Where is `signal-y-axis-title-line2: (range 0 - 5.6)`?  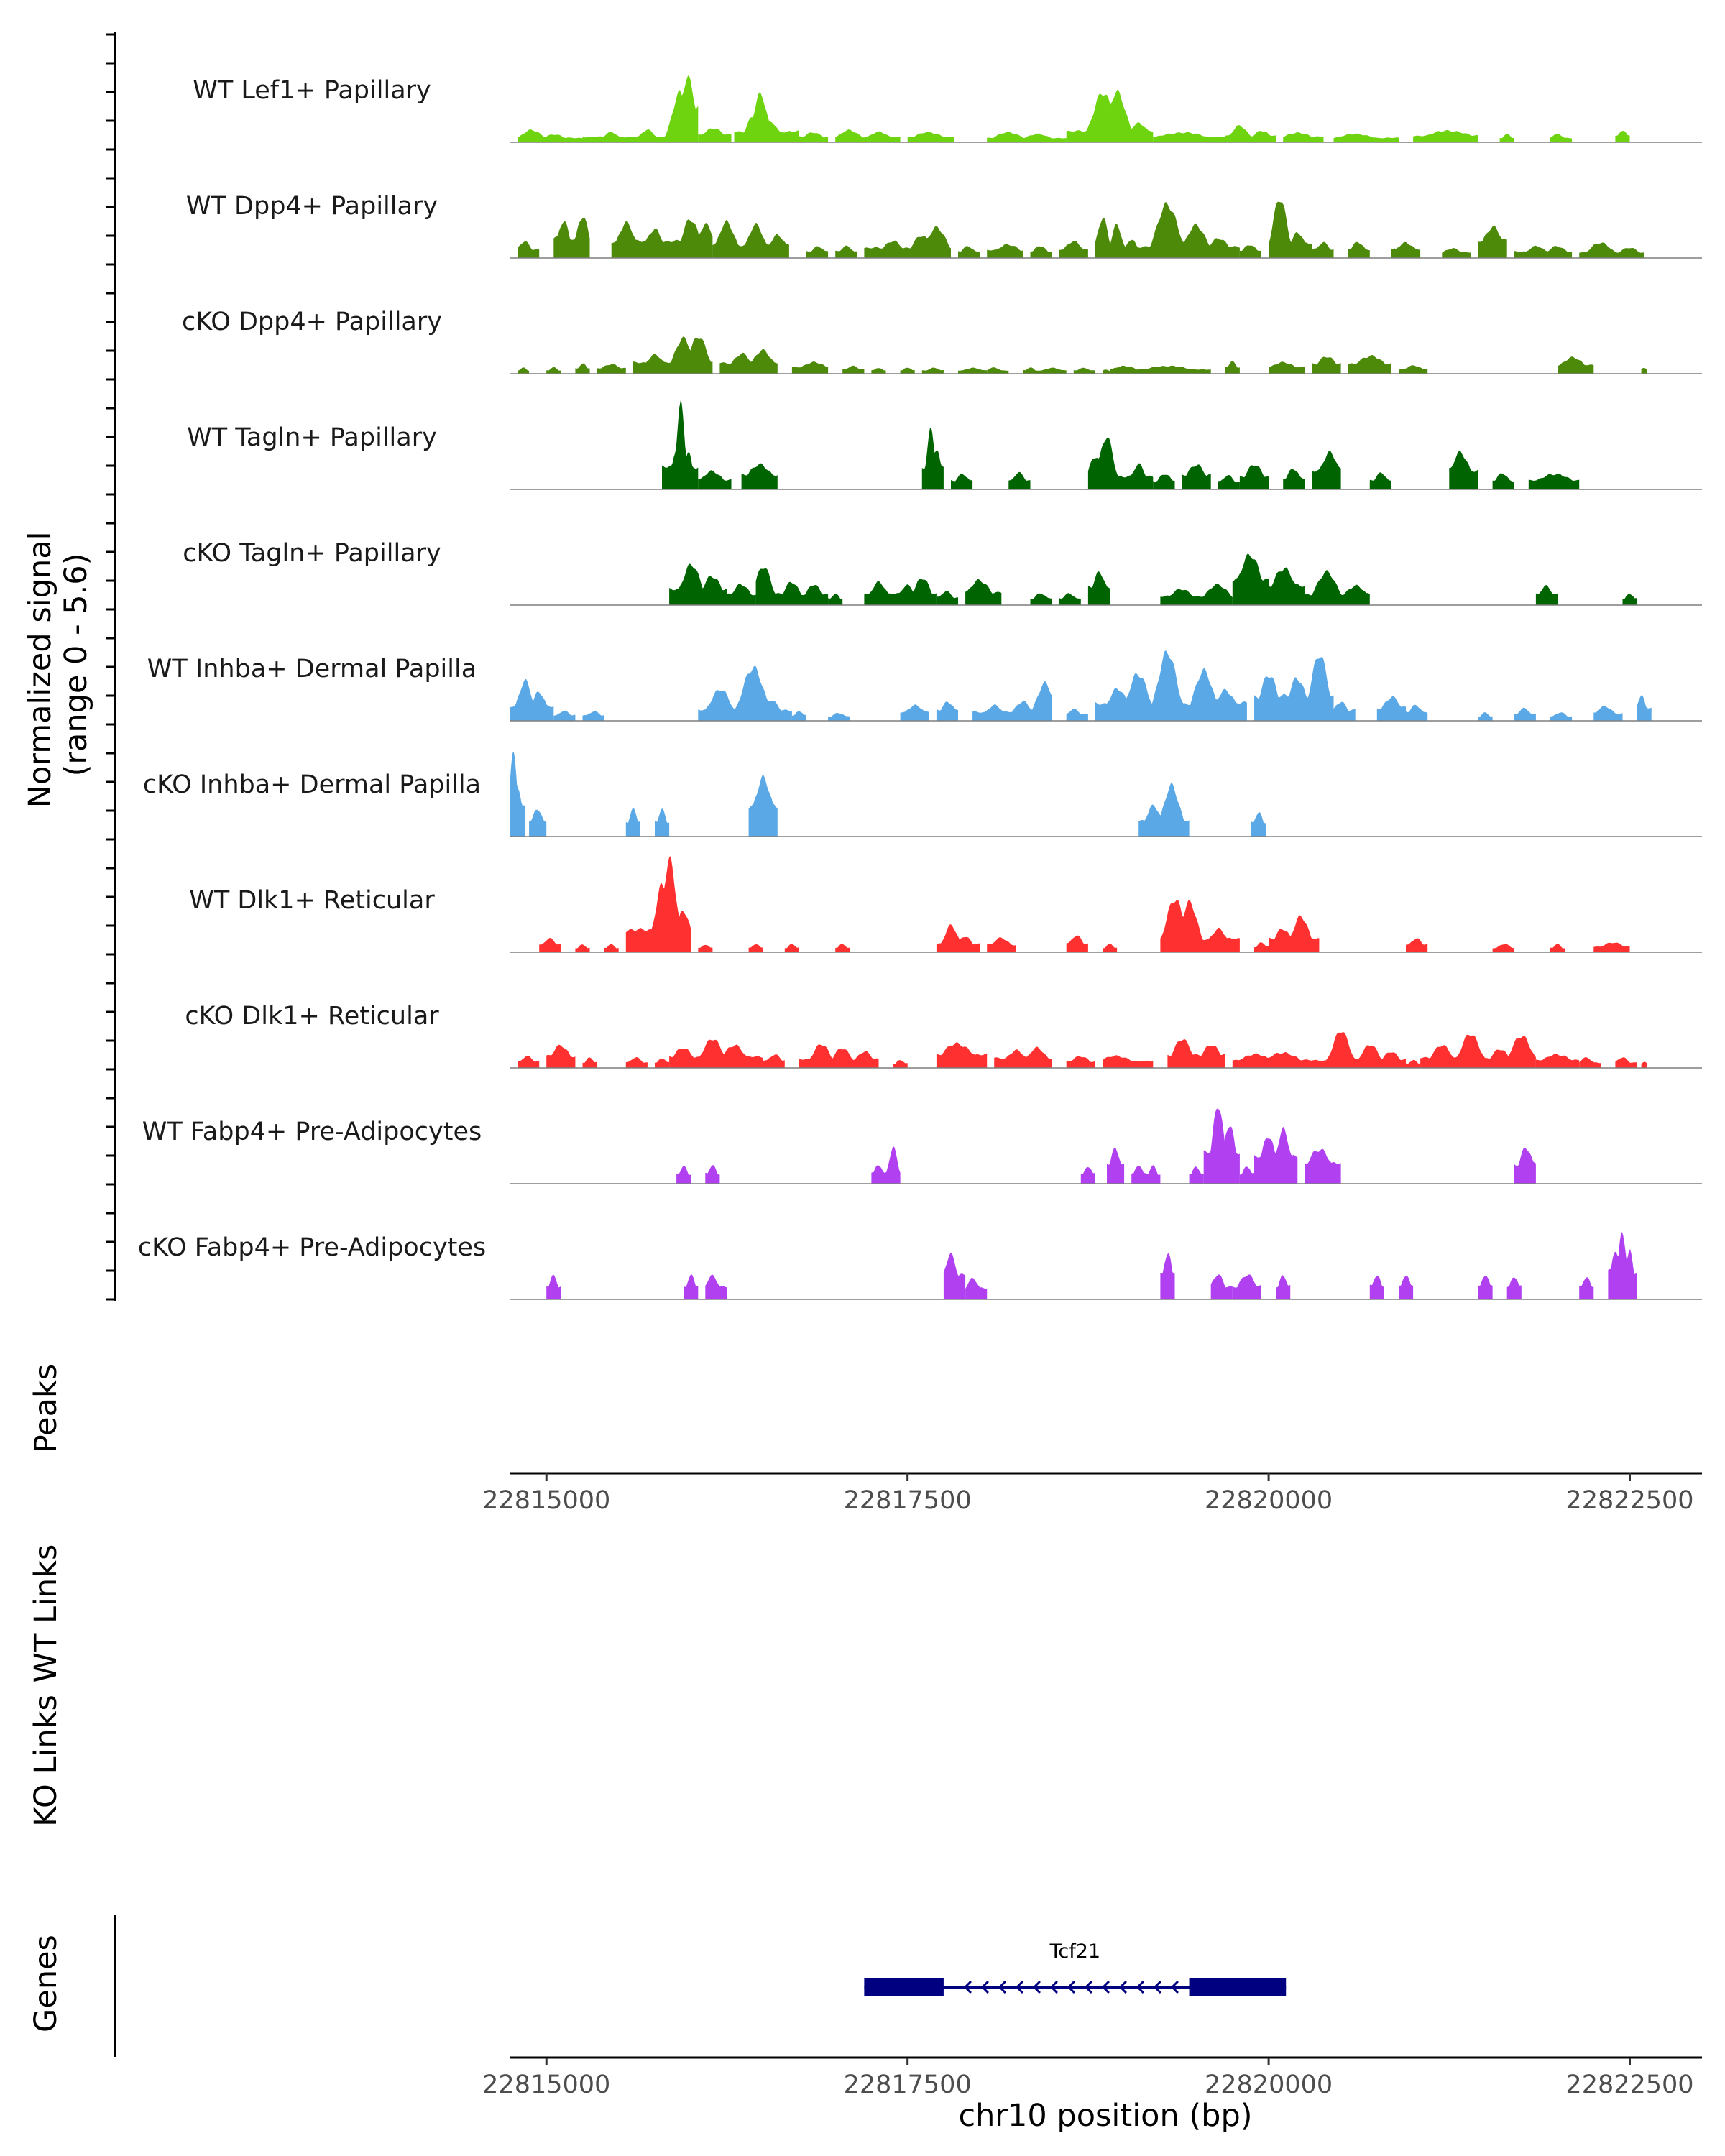
signal-y-axis-title-line2: (range 0 - 5.6) is located at coordinates (76, 665).